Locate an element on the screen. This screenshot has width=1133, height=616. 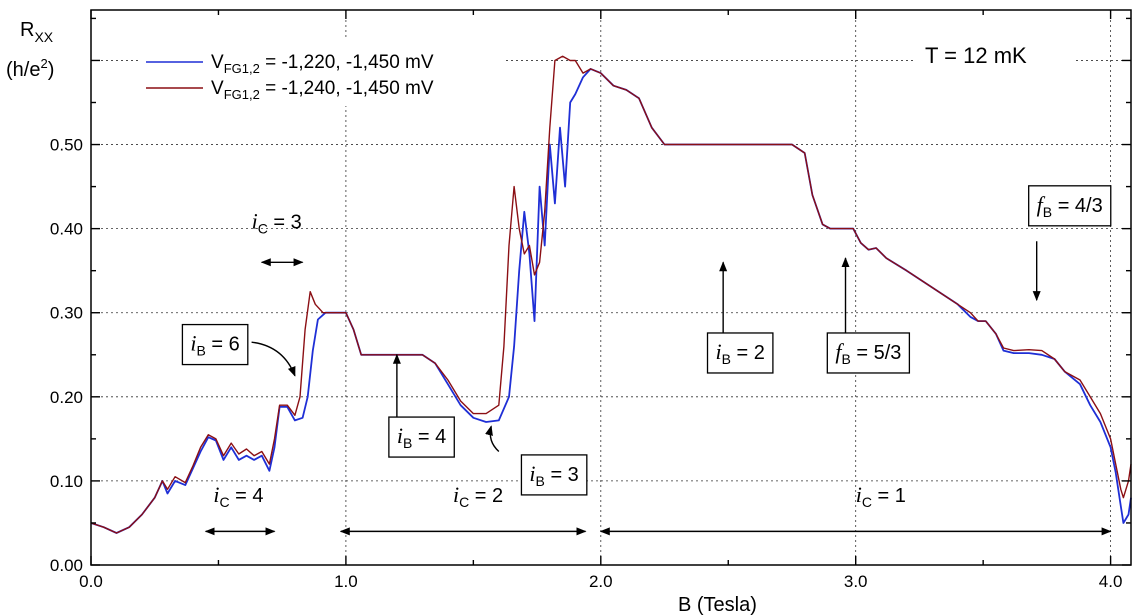
temperature-box is located at coordinates (995, 53).